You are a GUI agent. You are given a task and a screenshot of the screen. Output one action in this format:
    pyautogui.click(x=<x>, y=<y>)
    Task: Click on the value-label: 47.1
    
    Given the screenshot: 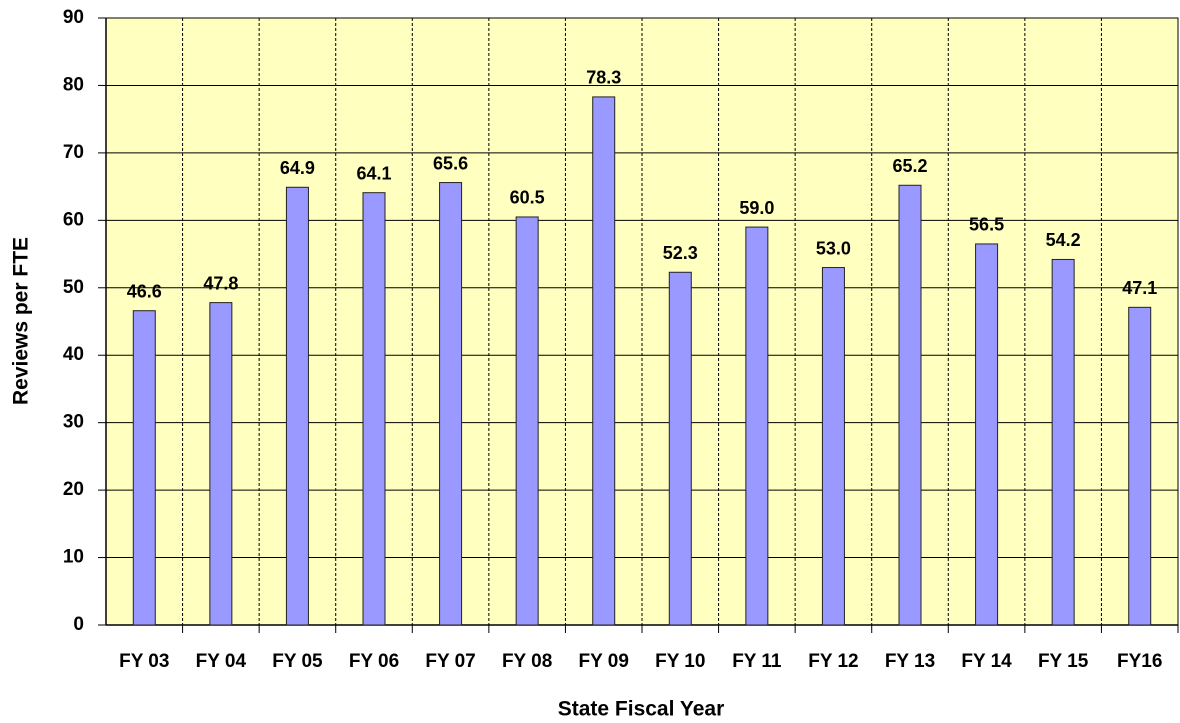 What is the action you would take?
    pyautogui.click(x=1139, y=288)
    